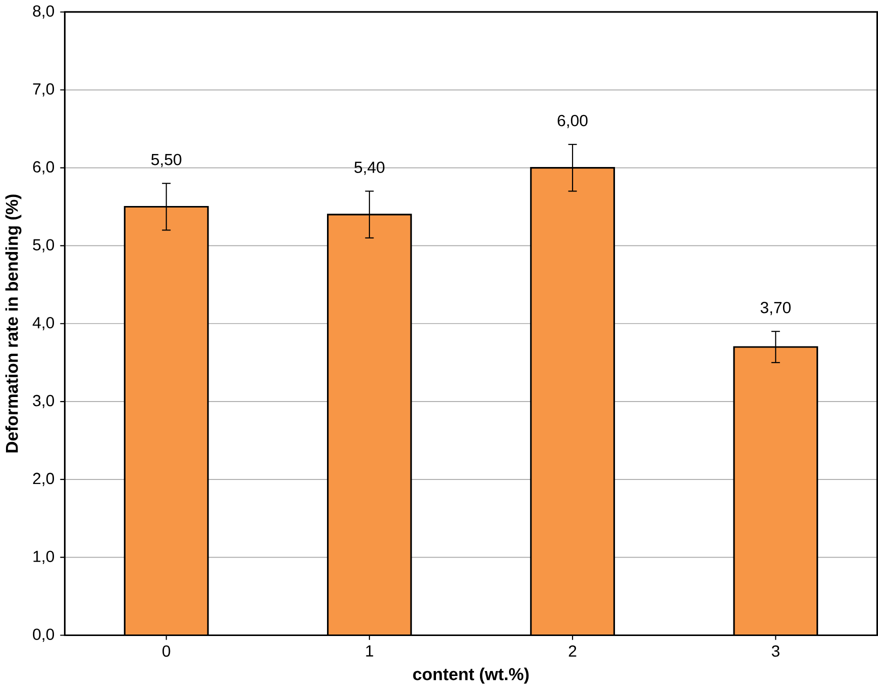 The width and height of the screenshot is (878, 689). Describe the element at coordinates (43, 635) in the screenshot. I see `y-tick-label: 0,0` at that location.